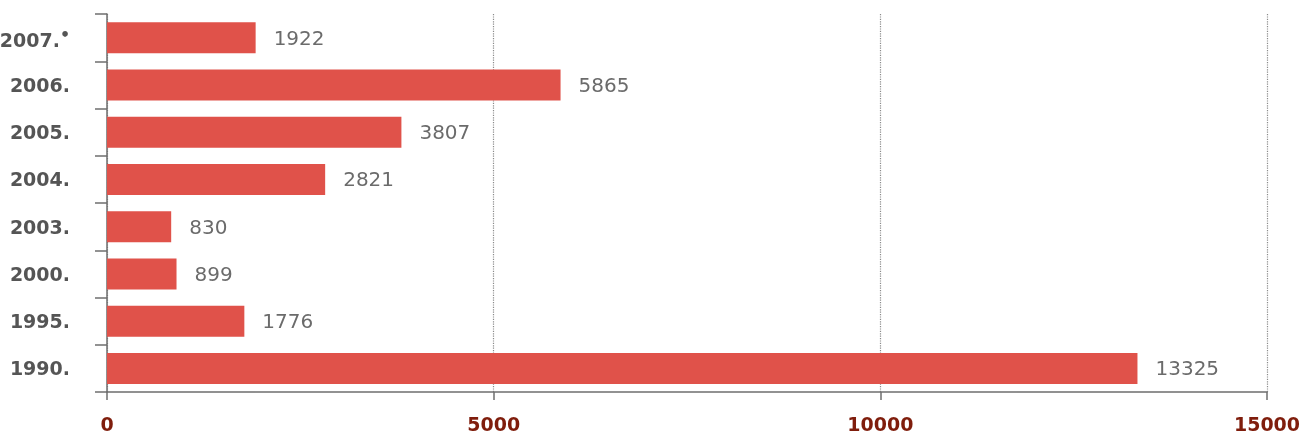 The height and width of the screenshot is (436, 1304). Describe the element at coordinates (369, 179) in the screenshot. I see `data-label: 2821` at that location.